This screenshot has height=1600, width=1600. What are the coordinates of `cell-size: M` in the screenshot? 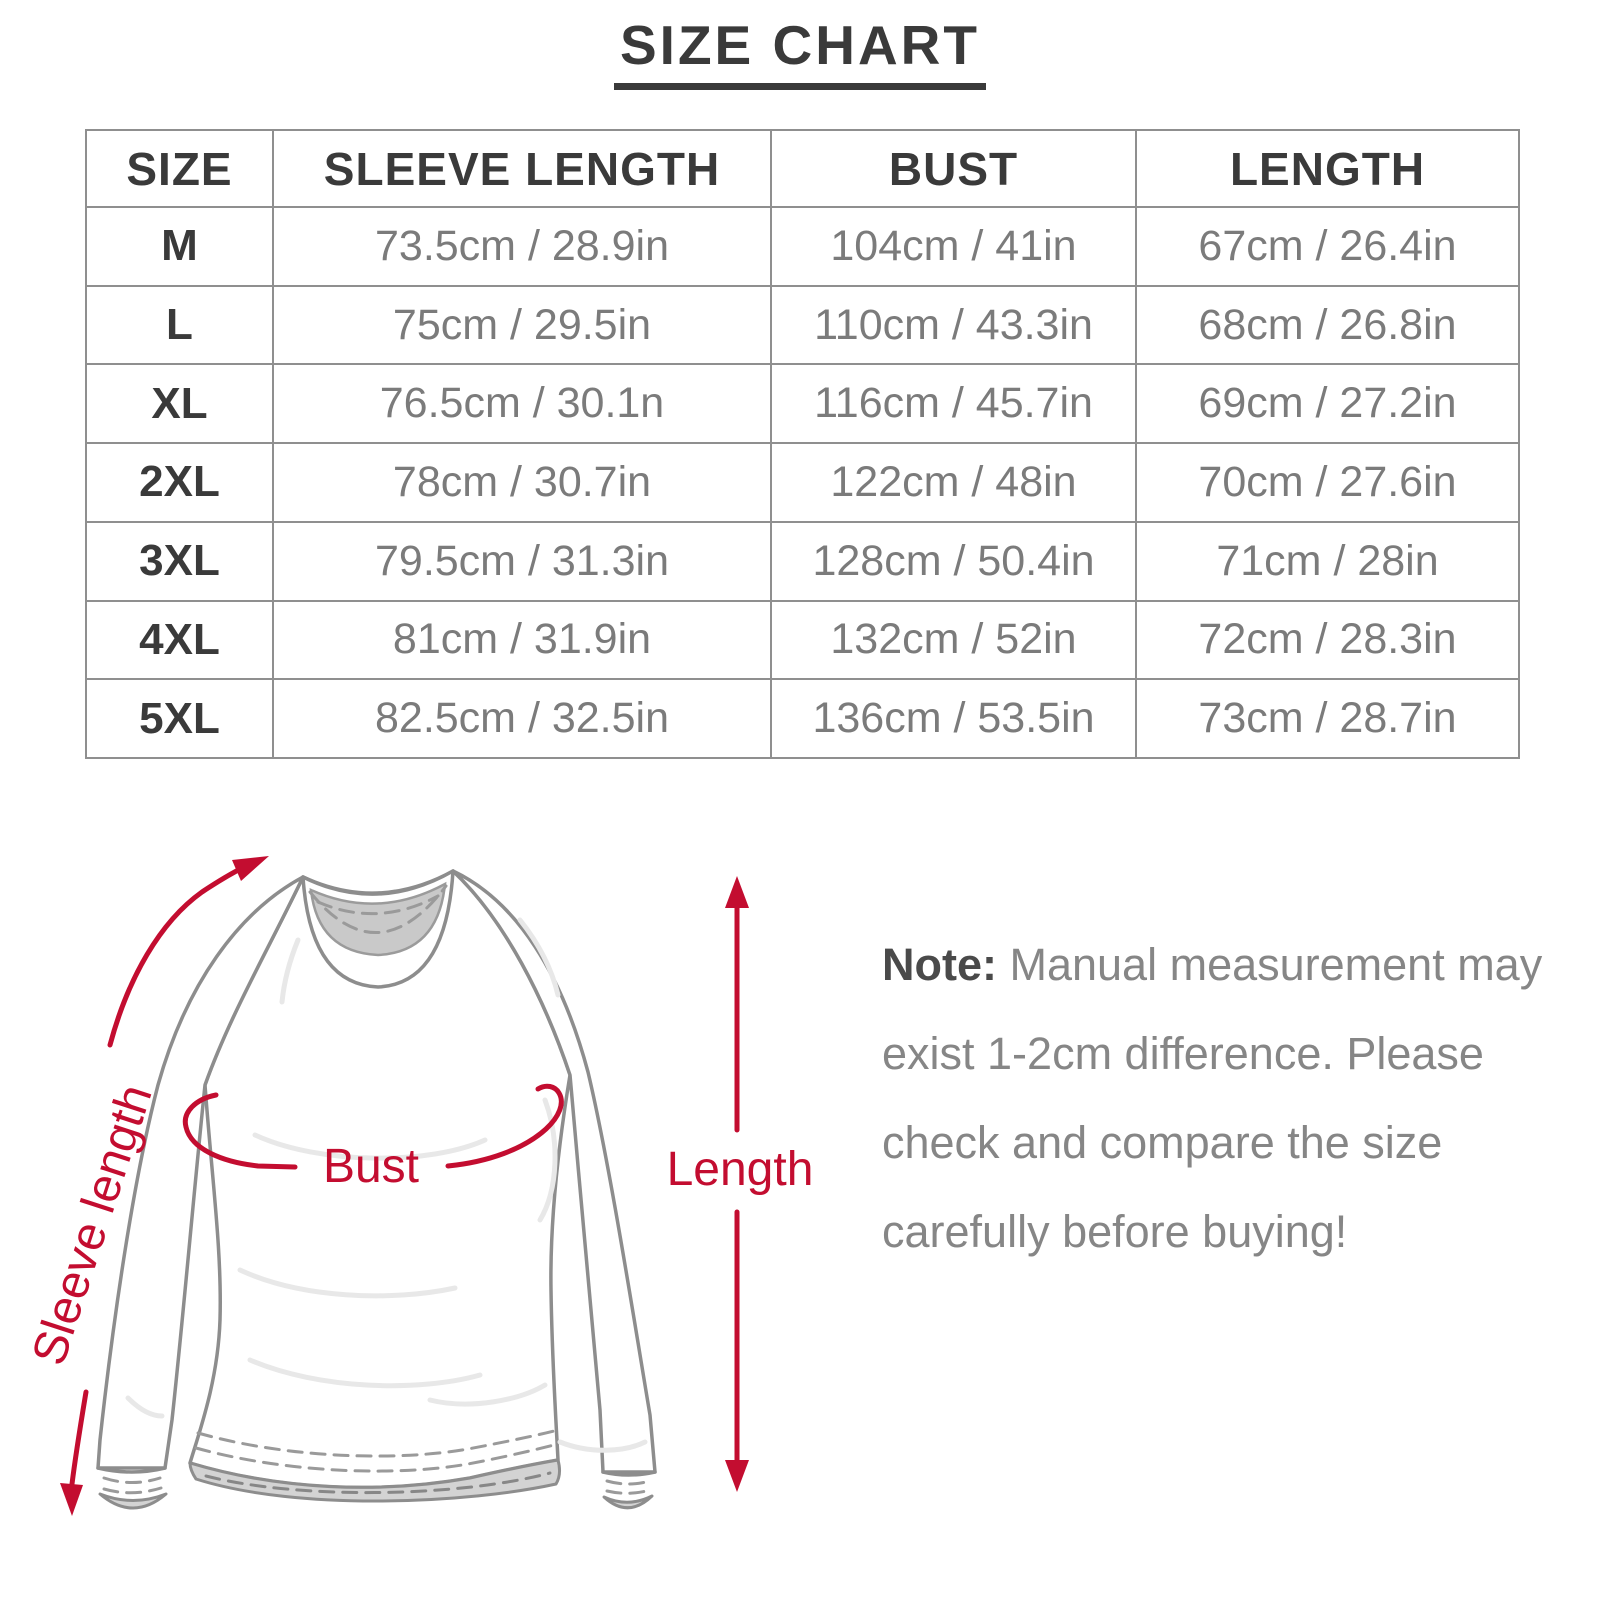 It's located at (179, 246).